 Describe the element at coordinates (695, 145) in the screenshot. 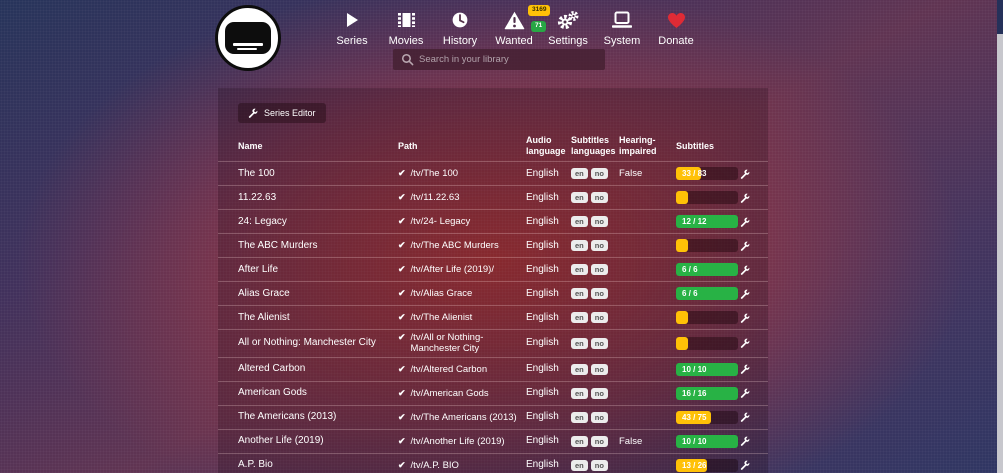

I see `header-subtitles: Subtitles` at that location.